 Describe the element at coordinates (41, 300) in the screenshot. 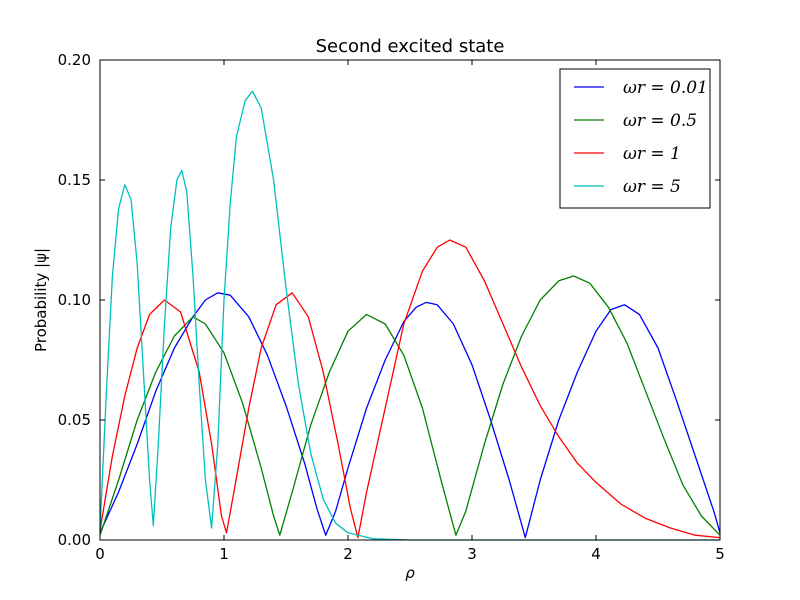

I see `y-axis-label: Probability |ψ|` at that location.